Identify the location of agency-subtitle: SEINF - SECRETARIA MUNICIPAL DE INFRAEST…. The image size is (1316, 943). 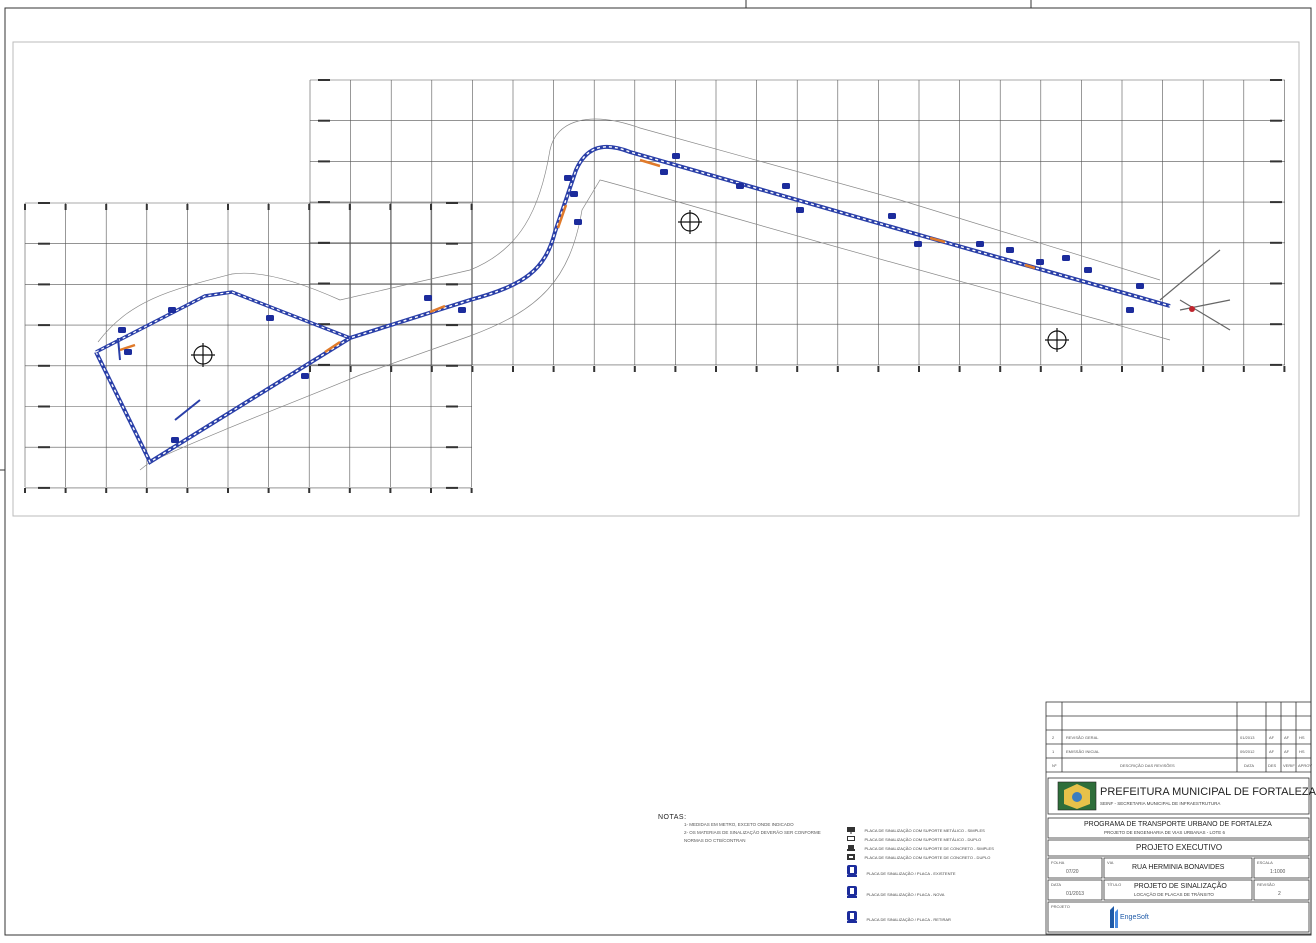
(1160, 803).